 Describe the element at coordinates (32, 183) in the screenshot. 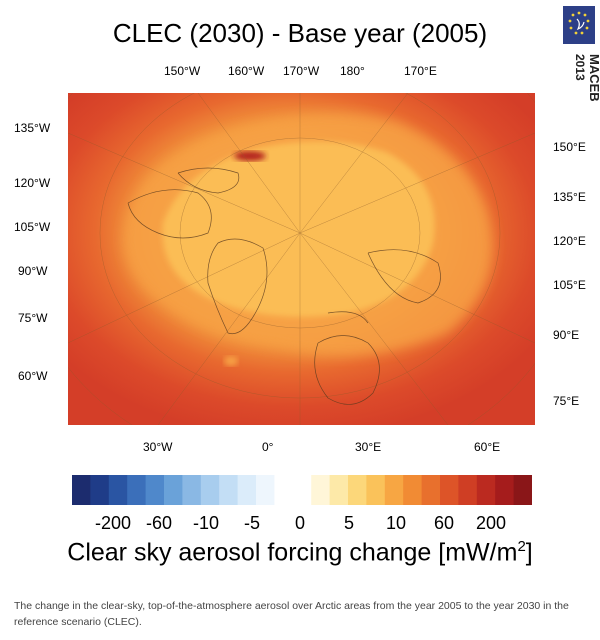

I see `left-label-120w: 120°W` at that location.